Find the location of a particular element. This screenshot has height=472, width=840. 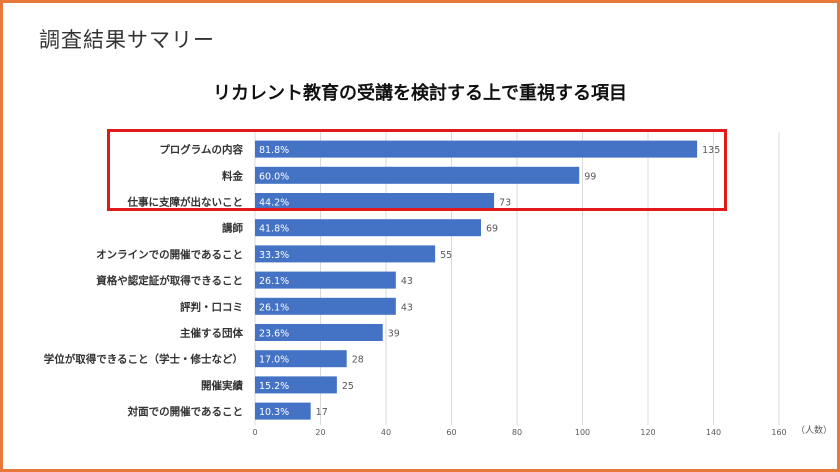

percent-label: 60.0% is located at coordinates (274, 176).